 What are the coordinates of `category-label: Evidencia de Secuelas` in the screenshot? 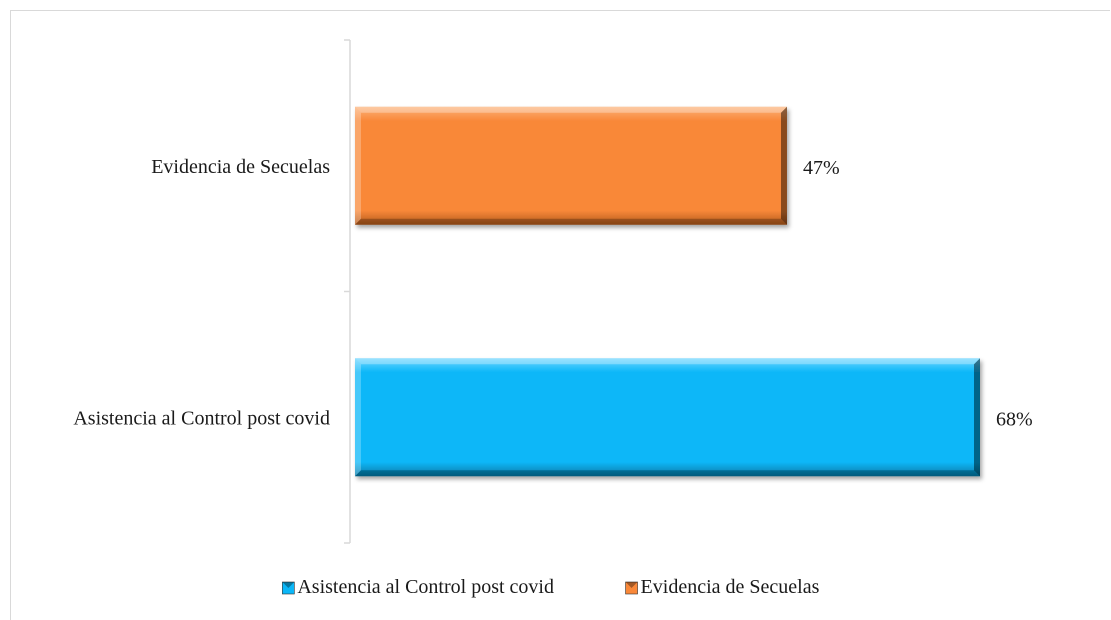 It's located at (240, 167).